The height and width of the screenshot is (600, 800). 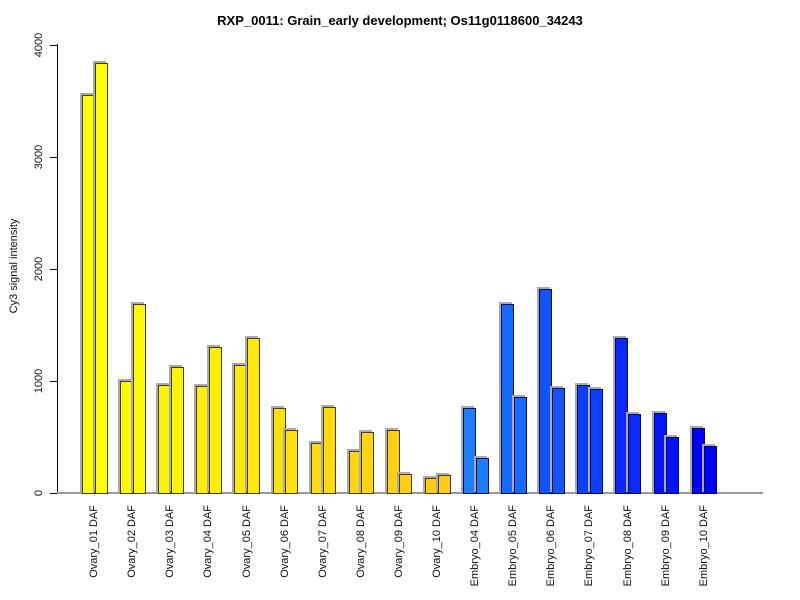 What do you see at coordinates (94, 541) in the screenshot?
I see `x-tick-label: Ovary_01 DAF` at bounding box center [94, 541].